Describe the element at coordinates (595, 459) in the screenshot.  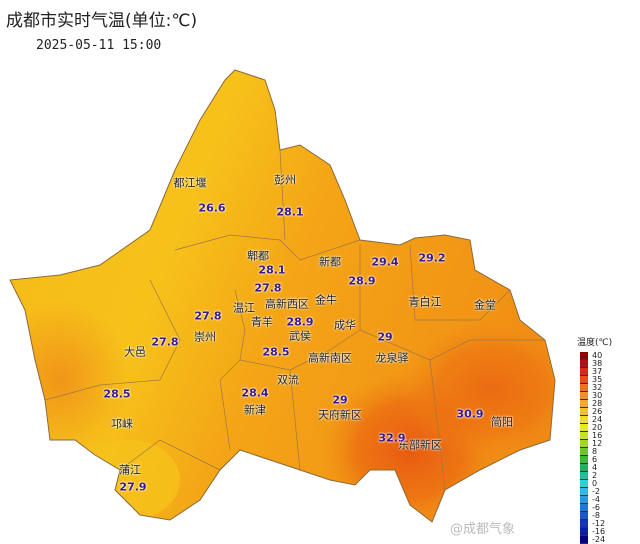
I see `legend-tick: 6` at that location.